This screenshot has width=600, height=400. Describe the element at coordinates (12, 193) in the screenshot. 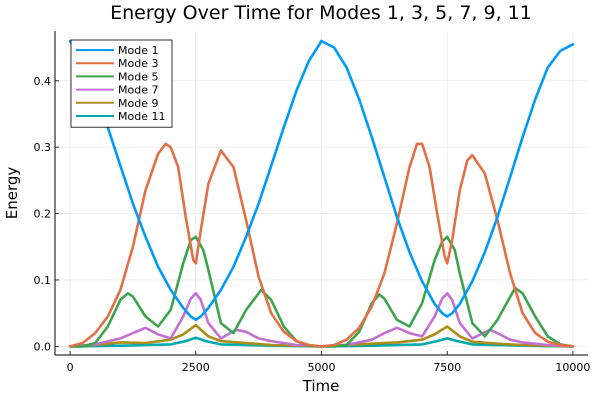

I see `y-axis-title: Energy` at that location.